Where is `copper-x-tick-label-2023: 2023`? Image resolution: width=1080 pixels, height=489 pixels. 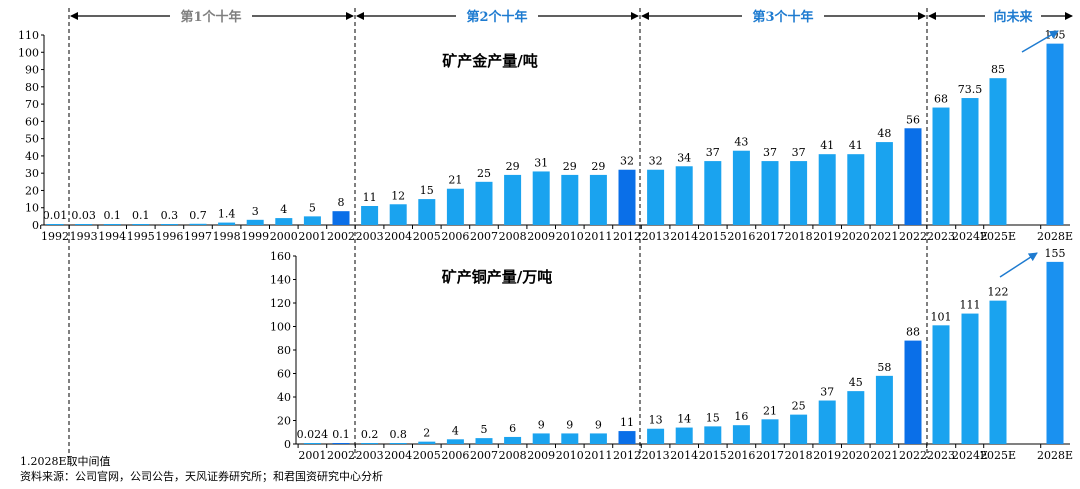
copper-x-tick-label-2023: 2023 is located at coordinates (941, 455).